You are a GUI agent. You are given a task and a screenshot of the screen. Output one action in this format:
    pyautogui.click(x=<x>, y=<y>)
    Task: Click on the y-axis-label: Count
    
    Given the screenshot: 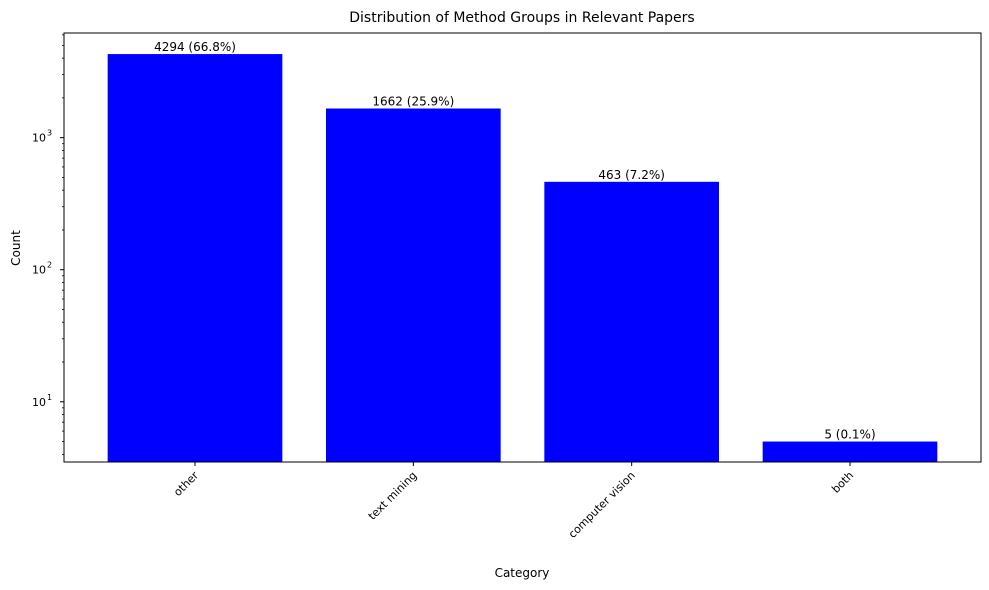 What is the action you would take?
    pyautogui.click(x=16, y=248)
    